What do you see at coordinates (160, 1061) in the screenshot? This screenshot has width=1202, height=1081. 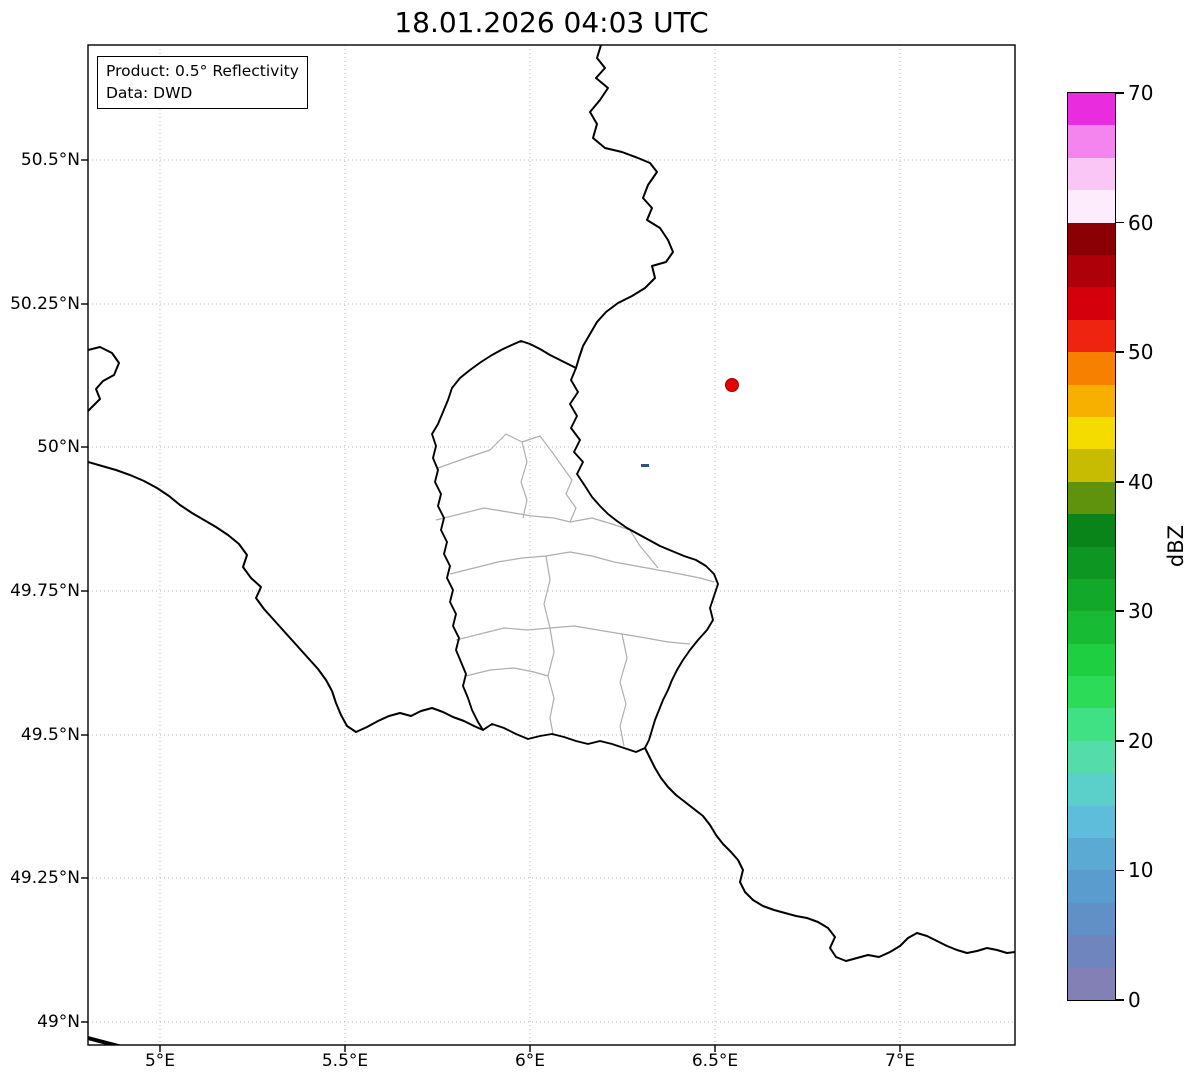 I see `x-tick-label: 5°E` at bounding box center [160, 1061].